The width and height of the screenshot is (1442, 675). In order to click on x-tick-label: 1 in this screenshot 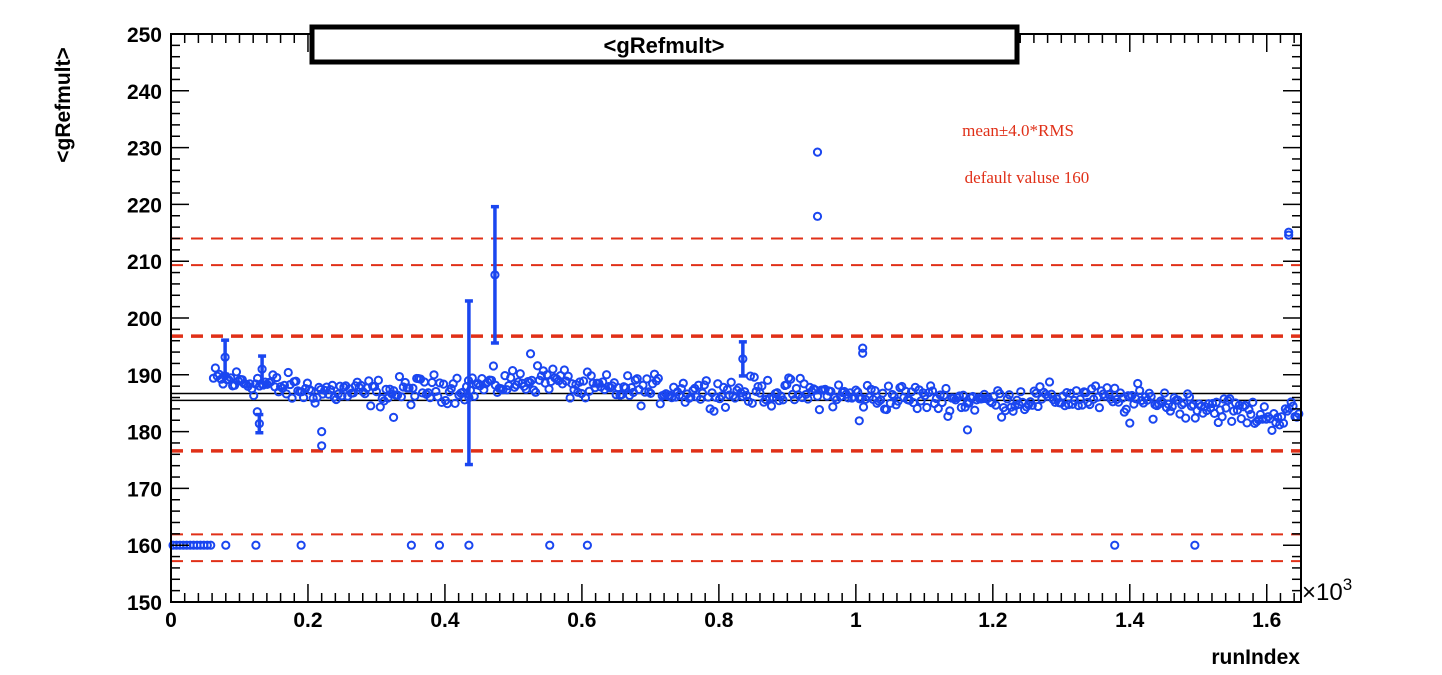, I will do `click(856, 620)`.